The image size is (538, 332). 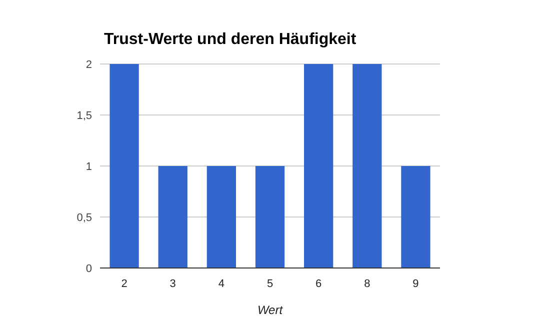 I want to click on x-tick-label: 4, so click(x=221, y=284).